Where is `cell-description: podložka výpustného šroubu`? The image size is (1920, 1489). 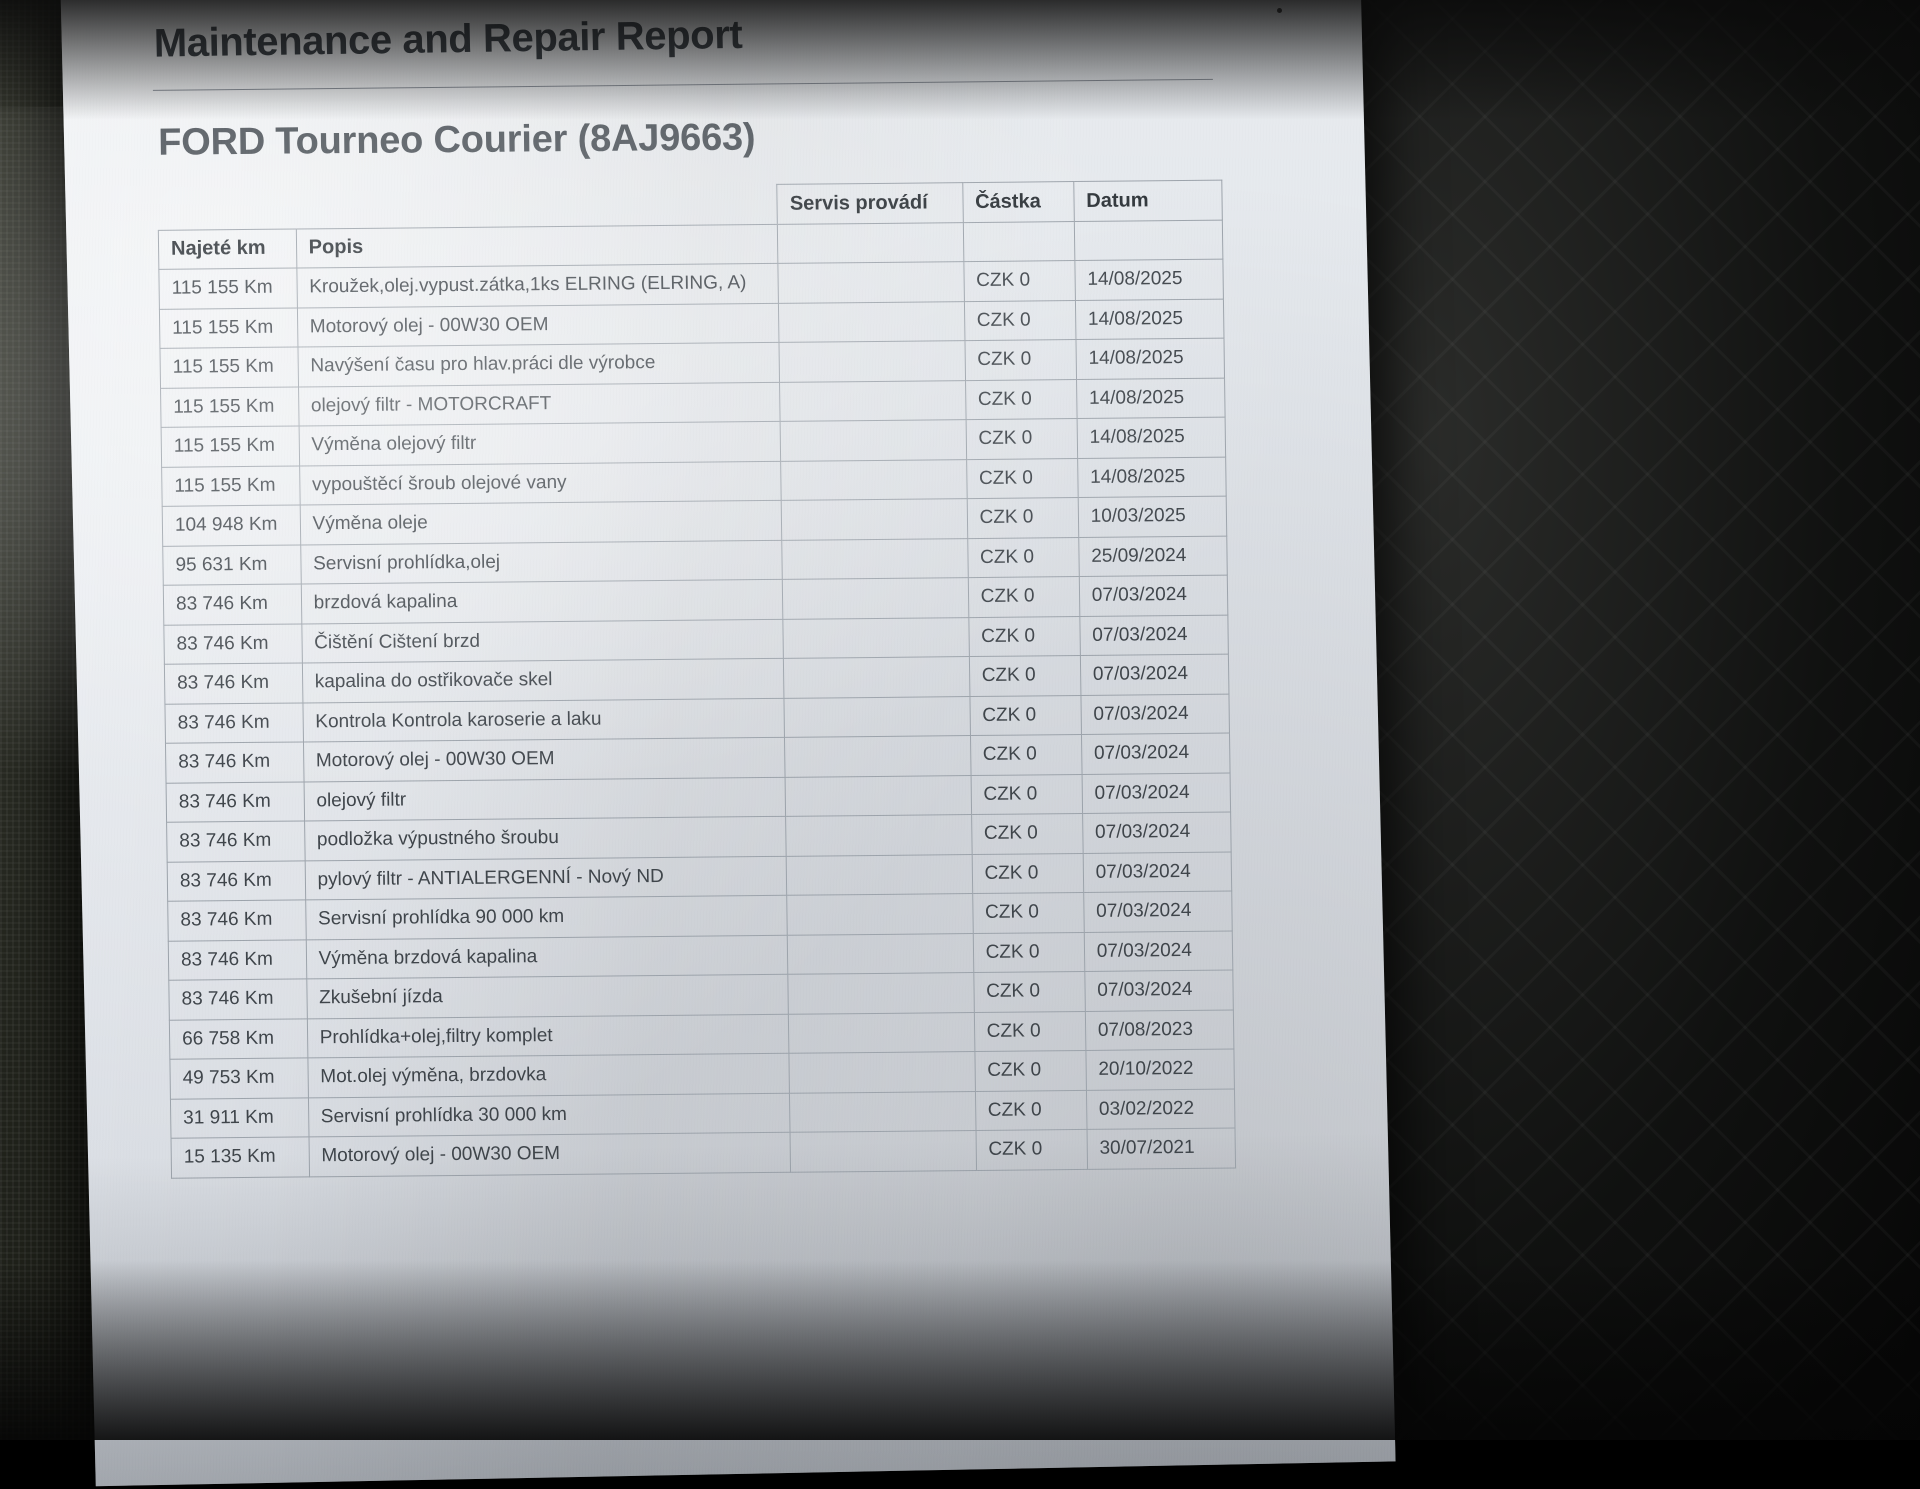
cell-description: podložka výpustného šroubu is located at coordinates (545, 838).